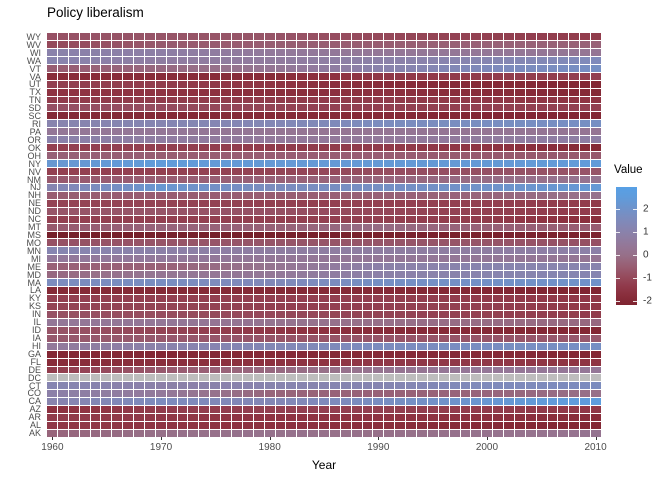  Describe the element at coordinates (34, 108) in the screenshot. I see `y-tick-label: SD` at that location.